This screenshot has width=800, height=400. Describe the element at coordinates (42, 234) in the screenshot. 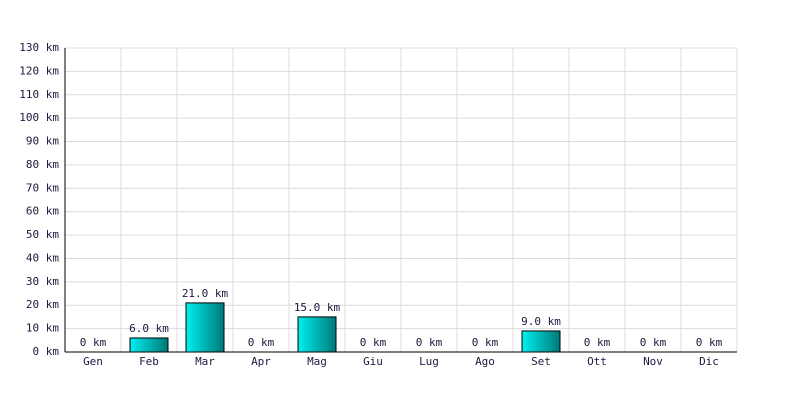

I see `y-tick-label: 50 km` at that location.